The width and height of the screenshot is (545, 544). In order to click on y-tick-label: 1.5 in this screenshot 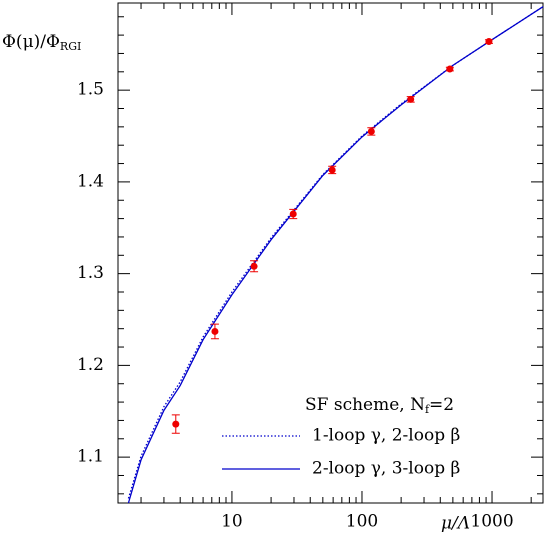, I will do `click(90, 90)`.